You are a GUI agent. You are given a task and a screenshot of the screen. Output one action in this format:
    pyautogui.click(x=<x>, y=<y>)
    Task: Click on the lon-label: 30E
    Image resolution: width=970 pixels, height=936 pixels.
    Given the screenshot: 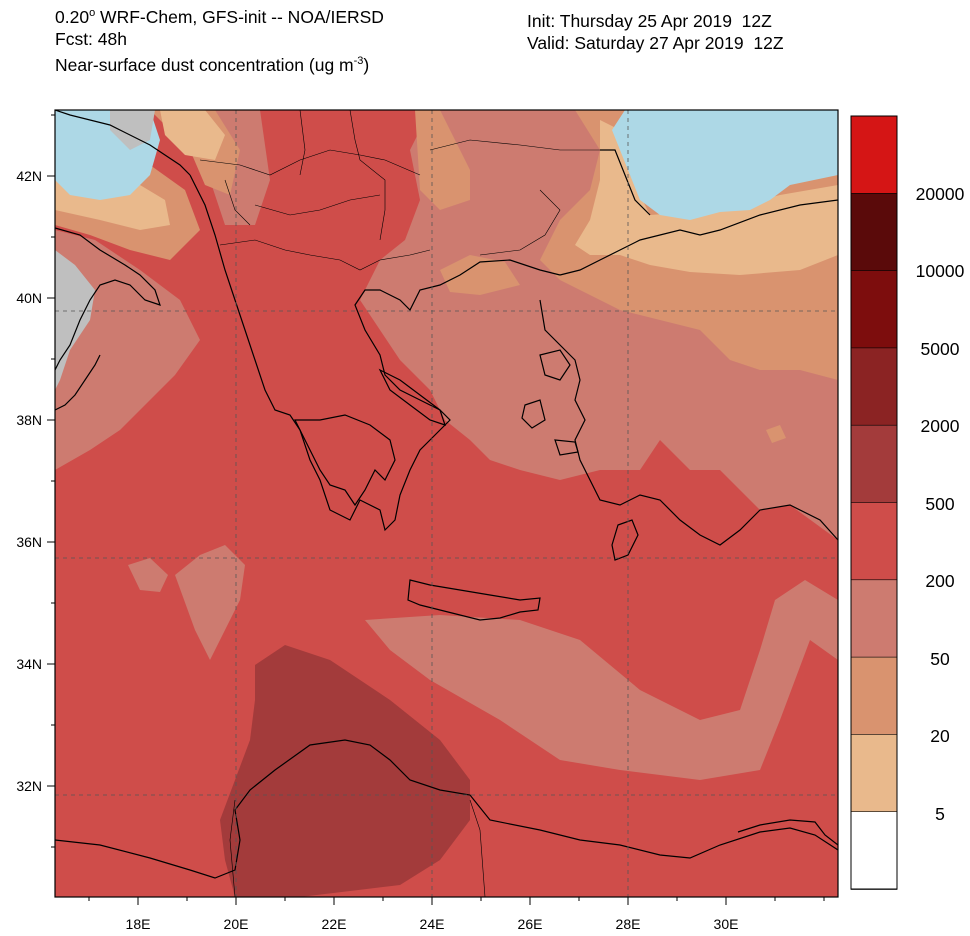 What is the action you would take?
    pyautogui.click(x=726, y=924)
    